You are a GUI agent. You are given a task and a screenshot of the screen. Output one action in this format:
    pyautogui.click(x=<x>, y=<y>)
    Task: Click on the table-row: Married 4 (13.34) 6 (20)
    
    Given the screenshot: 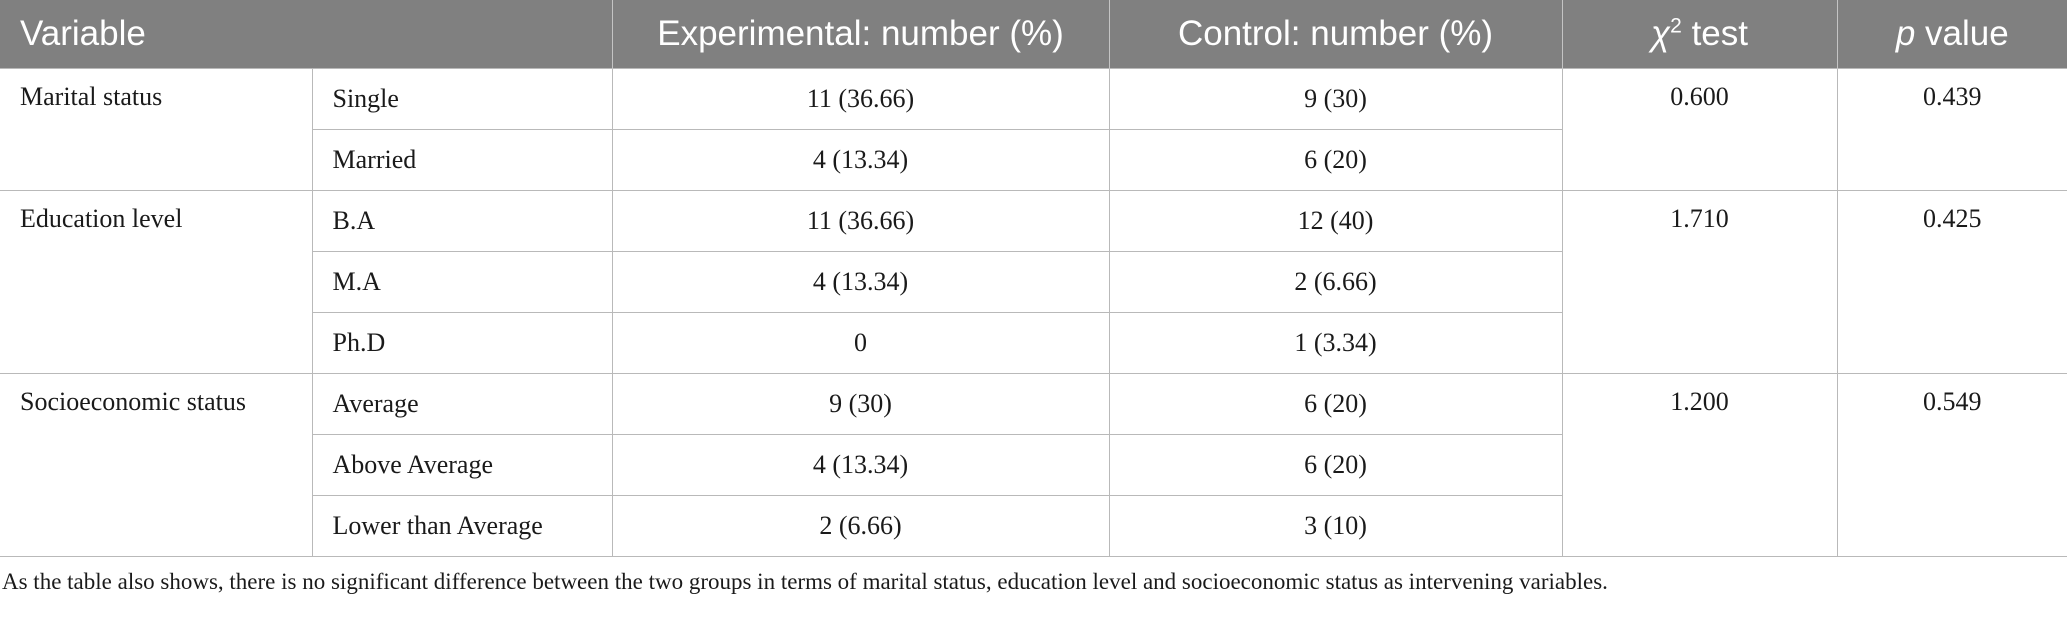 What is the action you would take?
    pyautogui.click(x=1033, y=159)
    